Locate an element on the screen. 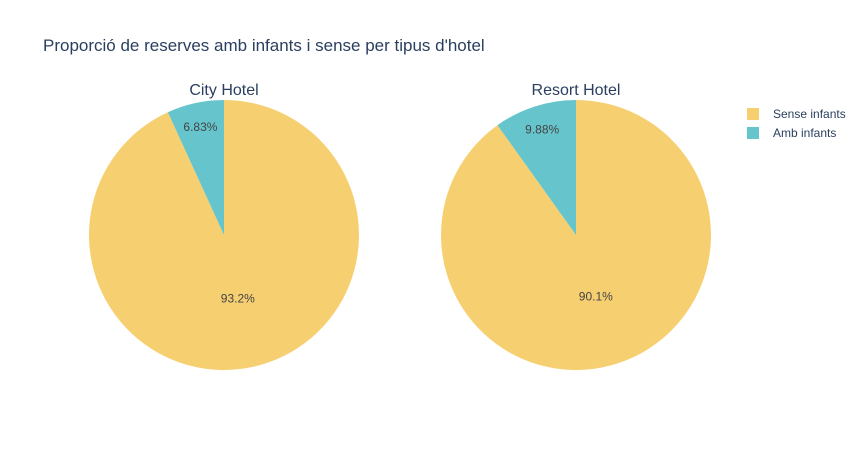 The image size is (862, 455). legend: Sense infants Amb infants is located at coordinates (796, 123).